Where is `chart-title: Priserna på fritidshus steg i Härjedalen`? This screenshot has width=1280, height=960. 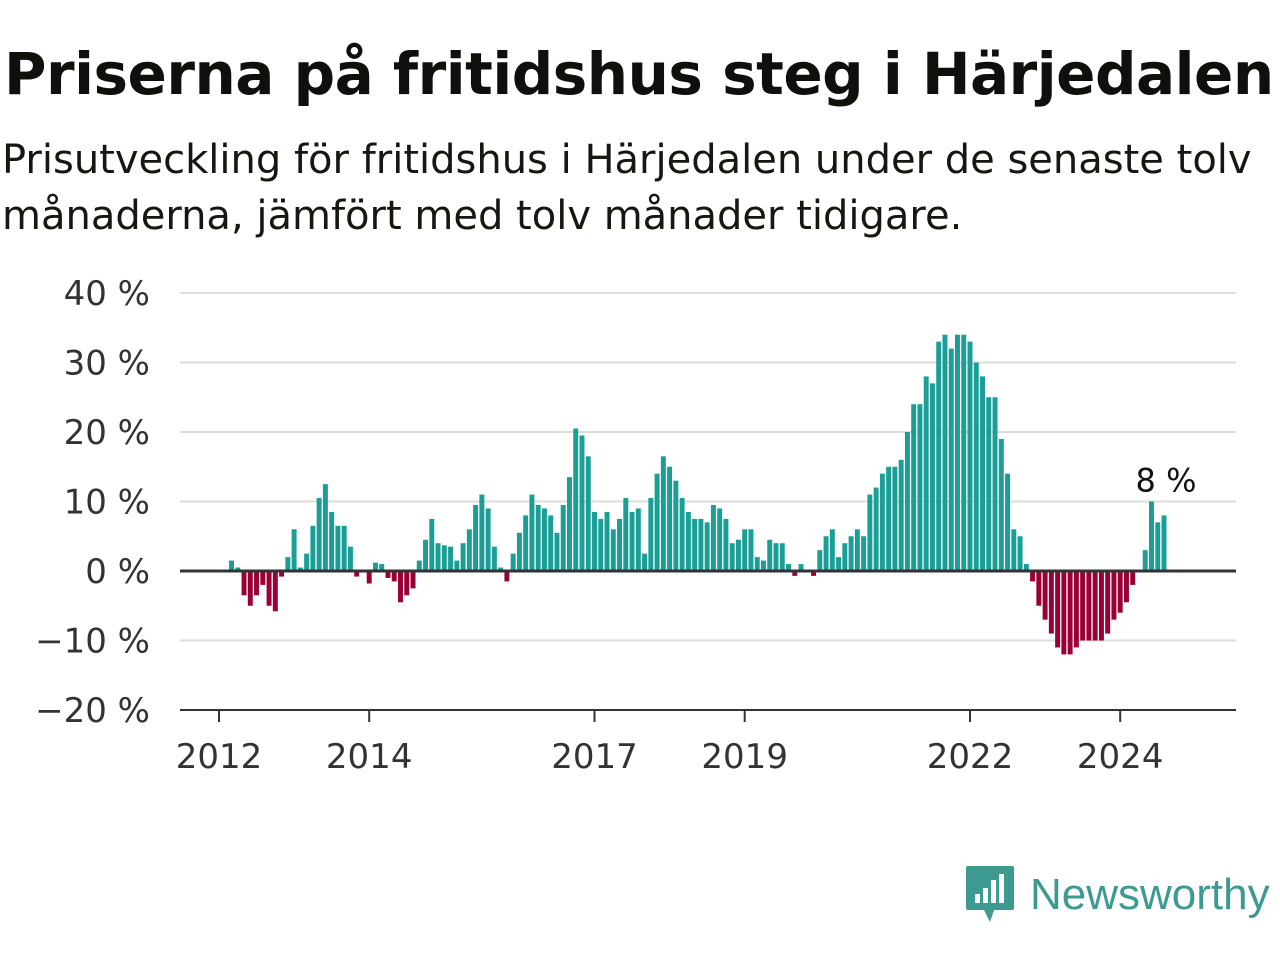 chart-title: Priserna på fritidshus steg i Härjedalen is located at coordinates (639, 74).